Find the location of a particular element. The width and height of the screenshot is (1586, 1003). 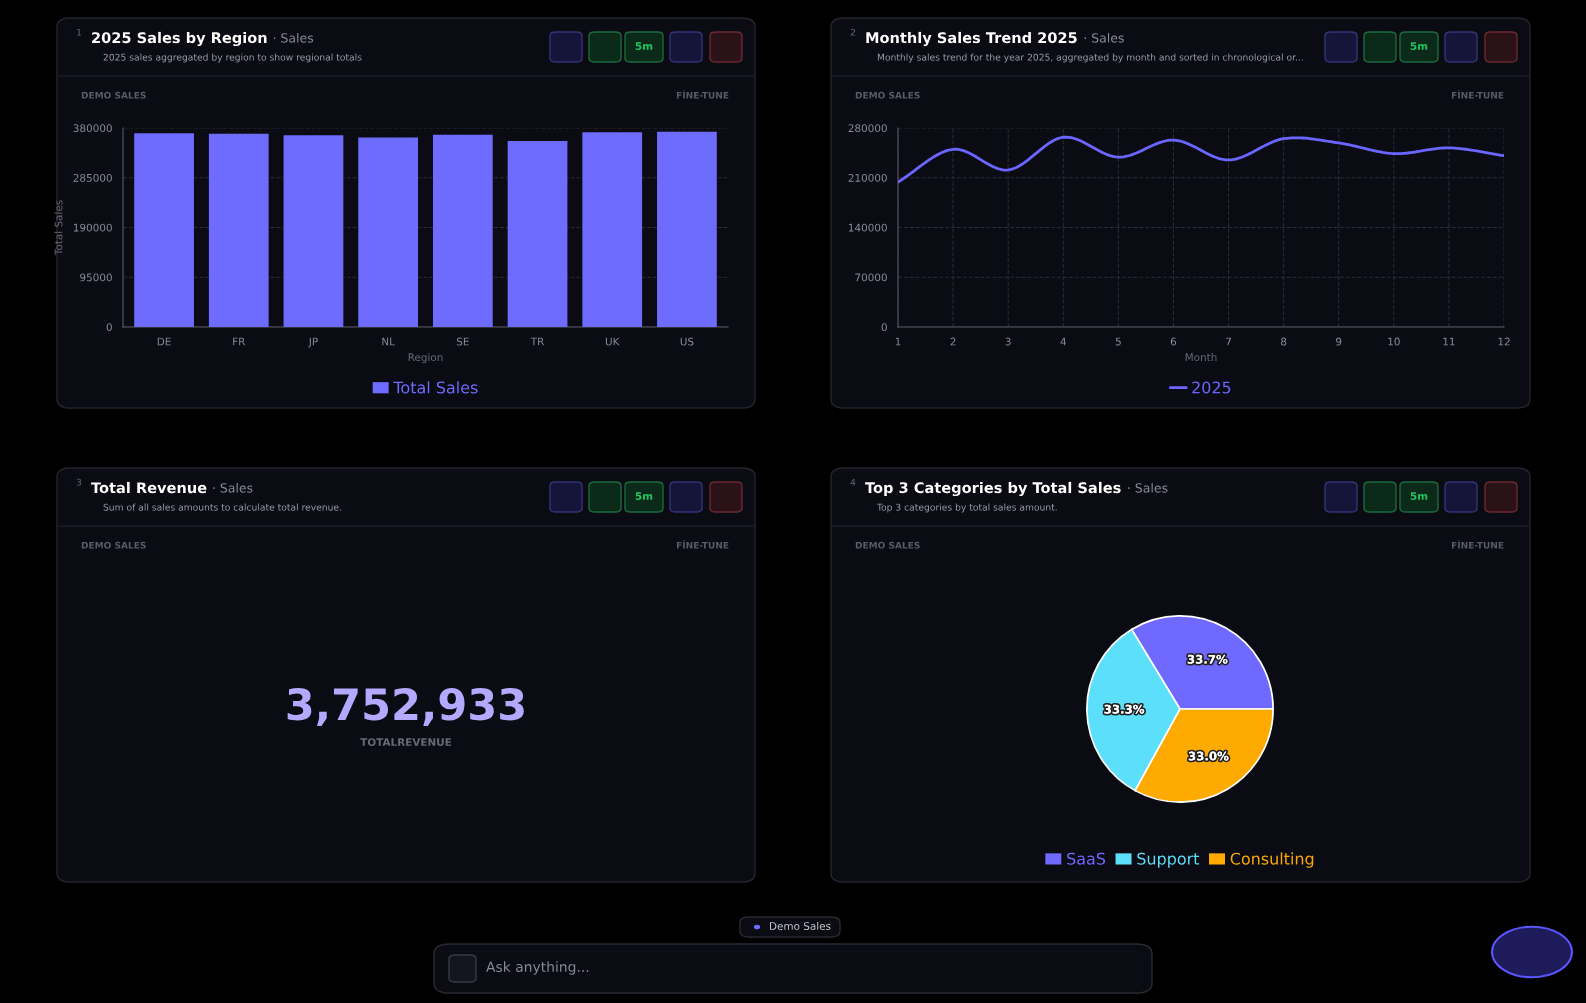

x-tick-label: 3 is located at coordinates (1008, 341).